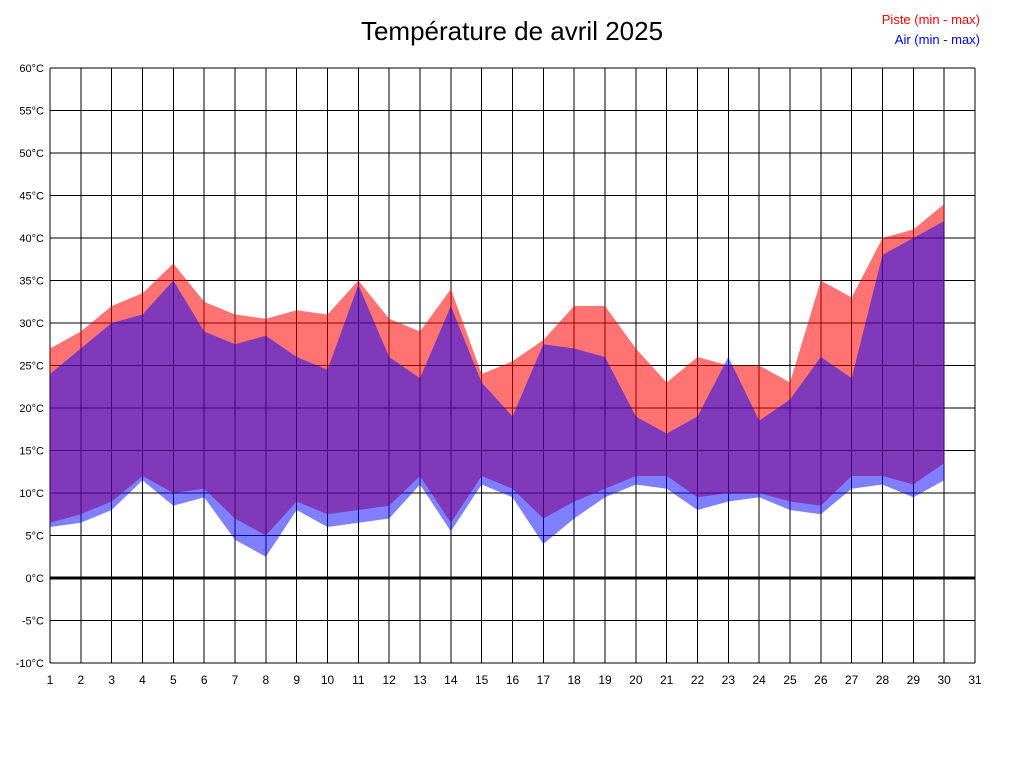 This screenshot has width=1024, height=768. Describe the element at coordinates (328, 680) in the screenshot. I see `x-tick-label: 10` at that location.